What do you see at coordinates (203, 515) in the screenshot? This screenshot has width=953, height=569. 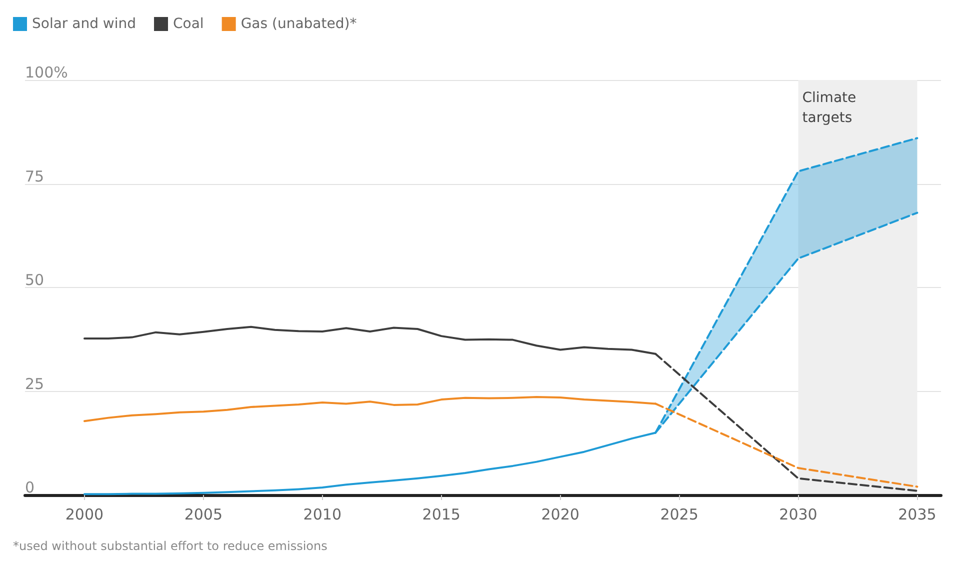 I see `x-tick-label: 2005` at bounding box center [203, 515].